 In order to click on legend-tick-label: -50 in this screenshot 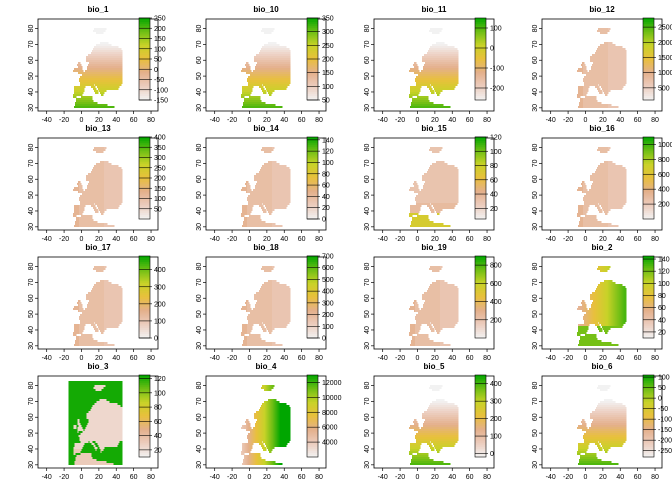, I will do `click(159, 80)`.